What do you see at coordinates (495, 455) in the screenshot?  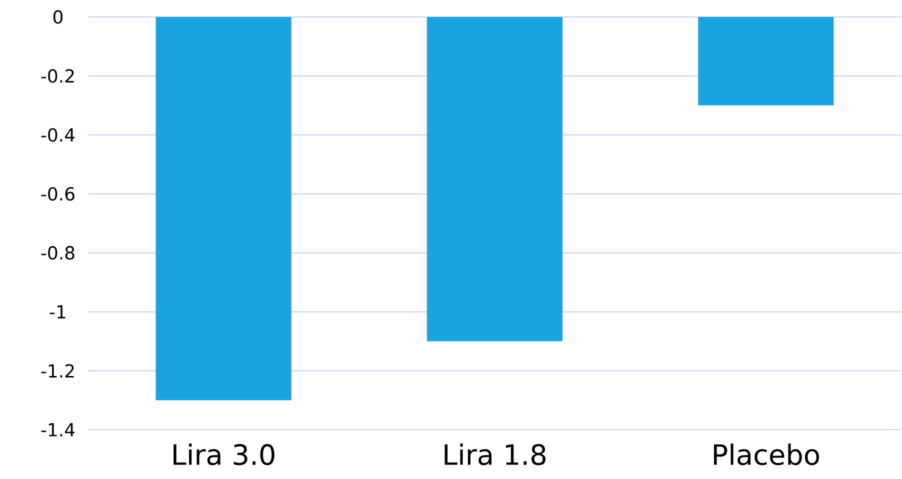 I see `x-tick-label: Lira 1.8` at bounding box center [495, 455].